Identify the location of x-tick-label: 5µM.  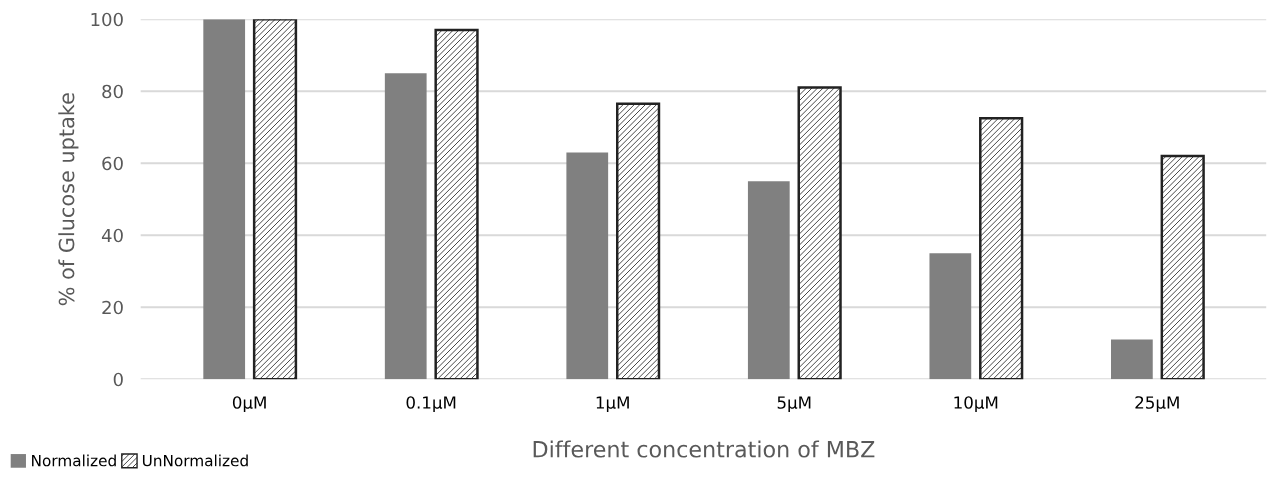
(794, 404).